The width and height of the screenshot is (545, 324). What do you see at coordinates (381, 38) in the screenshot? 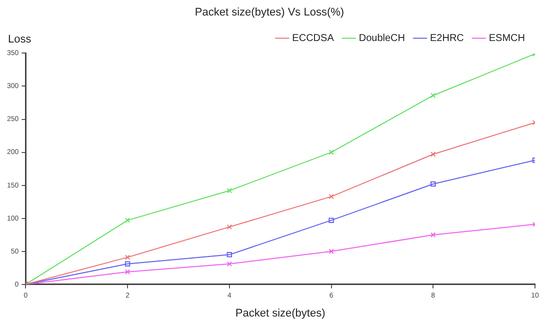
I see `legend-label: DoubleCH` at bounding box center [381, 38].